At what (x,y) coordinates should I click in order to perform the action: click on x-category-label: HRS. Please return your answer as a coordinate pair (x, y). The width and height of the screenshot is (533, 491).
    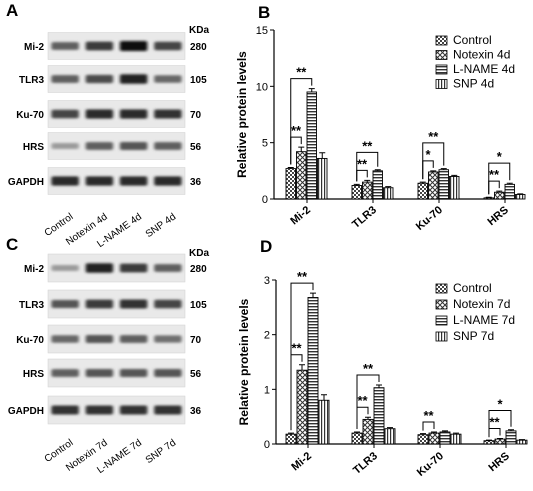
    Looking at the image, I should click on (498, 216).